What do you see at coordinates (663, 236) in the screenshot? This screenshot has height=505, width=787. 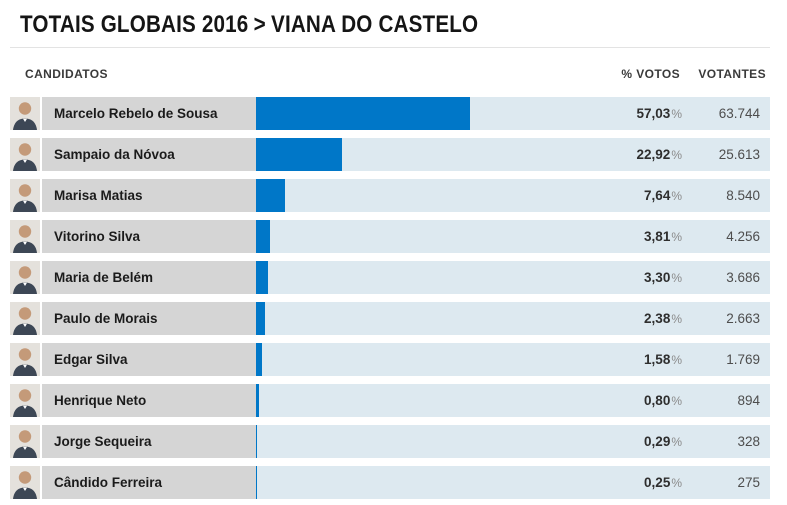 I see `vote-percentage: 3,81%` at bounding box center [663, 236].